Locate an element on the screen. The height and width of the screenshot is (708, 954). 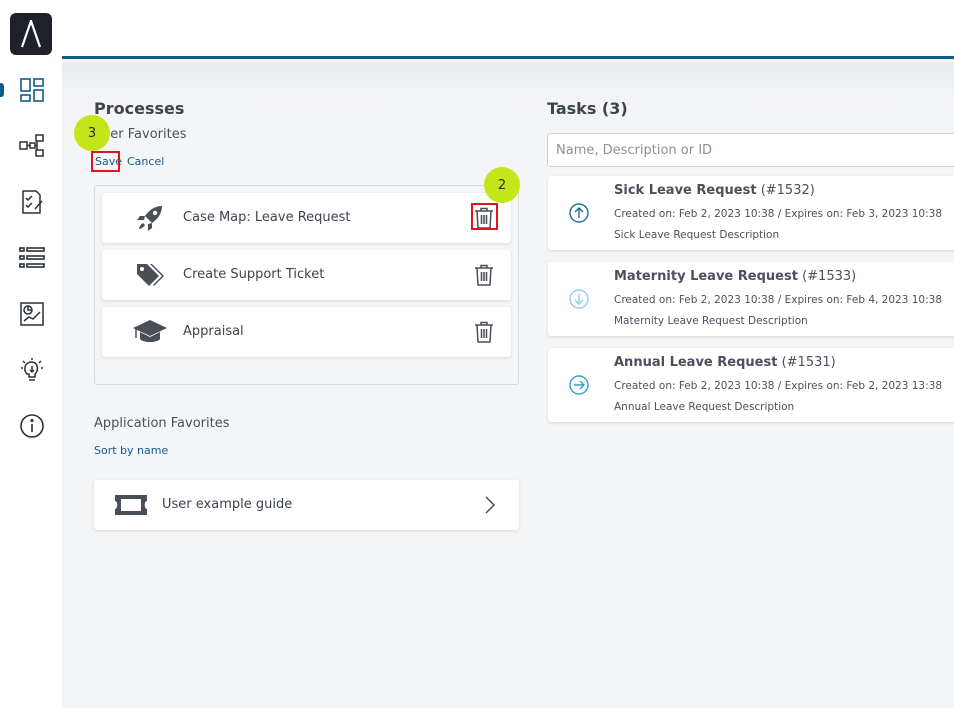
favorite-item: Create Support Ticket is located at coordinates (306, 275).